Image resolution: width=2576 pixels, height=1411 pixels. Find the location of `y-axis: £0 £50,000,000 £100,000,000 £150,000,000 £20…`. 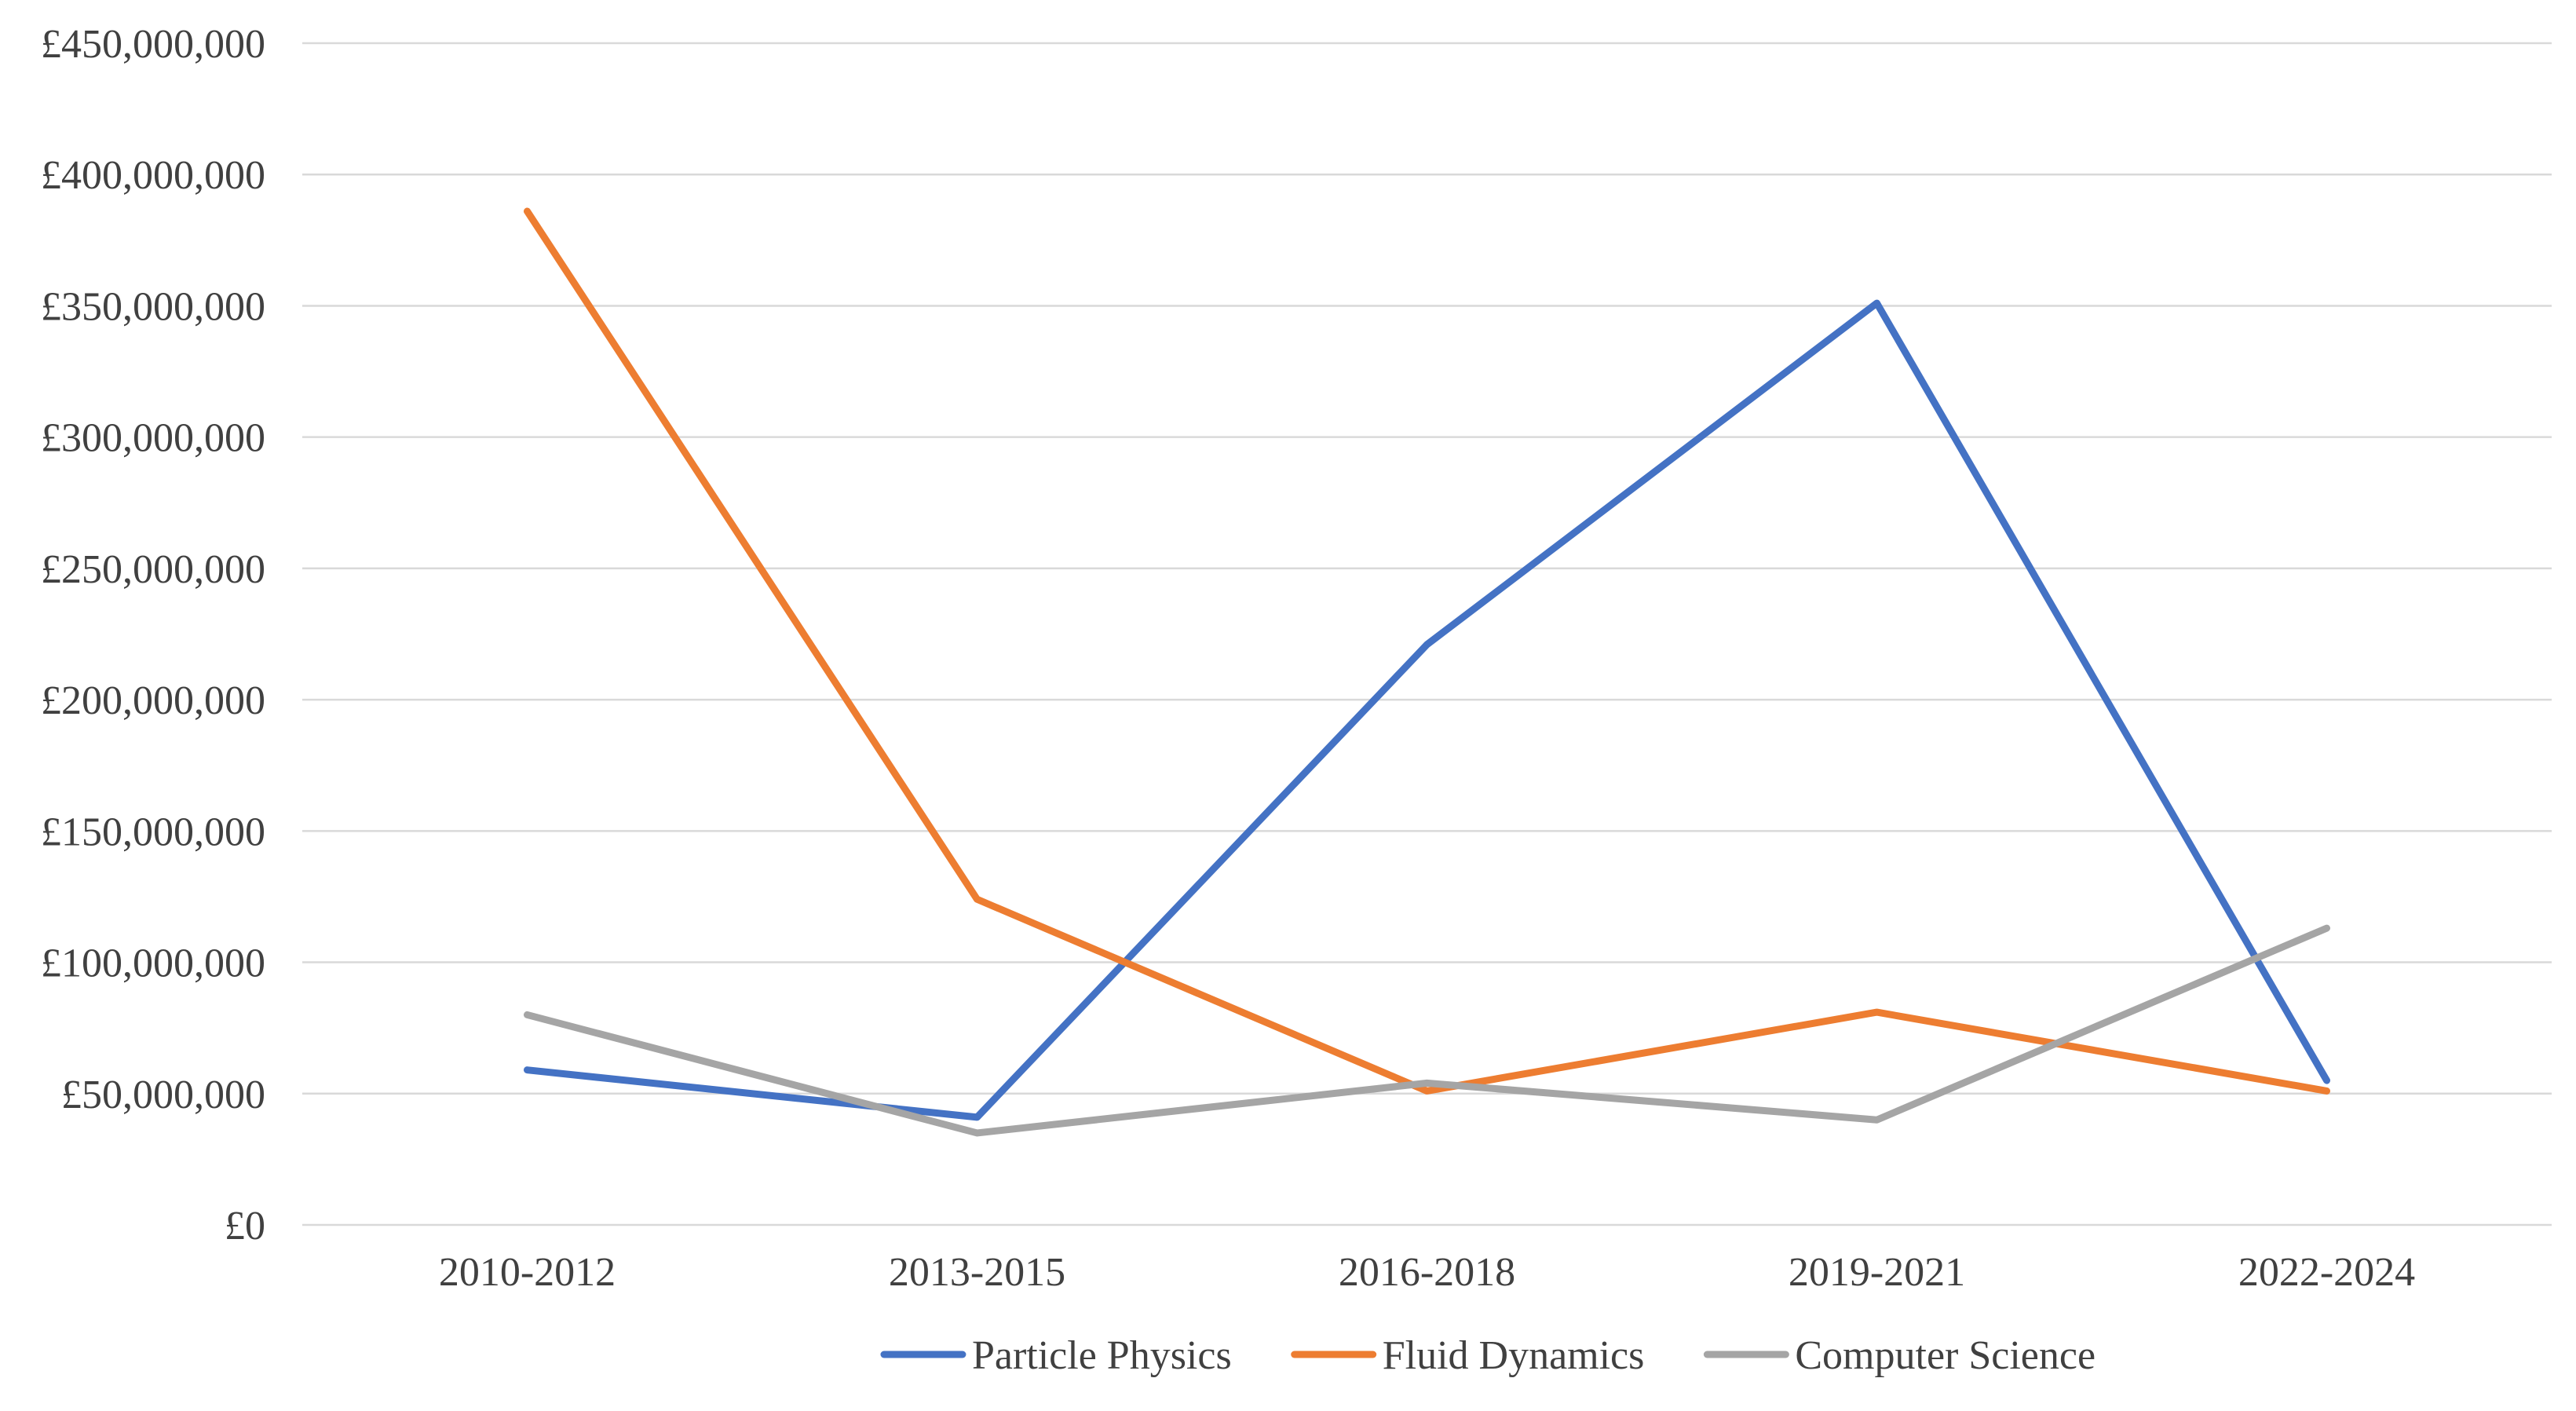

y-axis: £0 £50,000,000 £100,000,000 £150,000,000 £20… is located at coordinates (153, 635).